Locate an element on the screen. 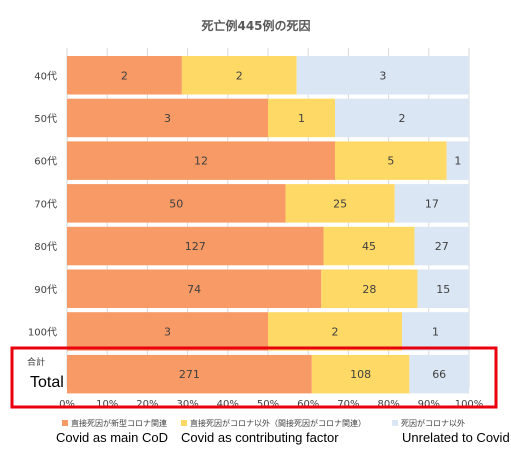 Image resolution: width=511 pixels, height=455 pixels. data-label: 45 is located at coordinates (369, 246).